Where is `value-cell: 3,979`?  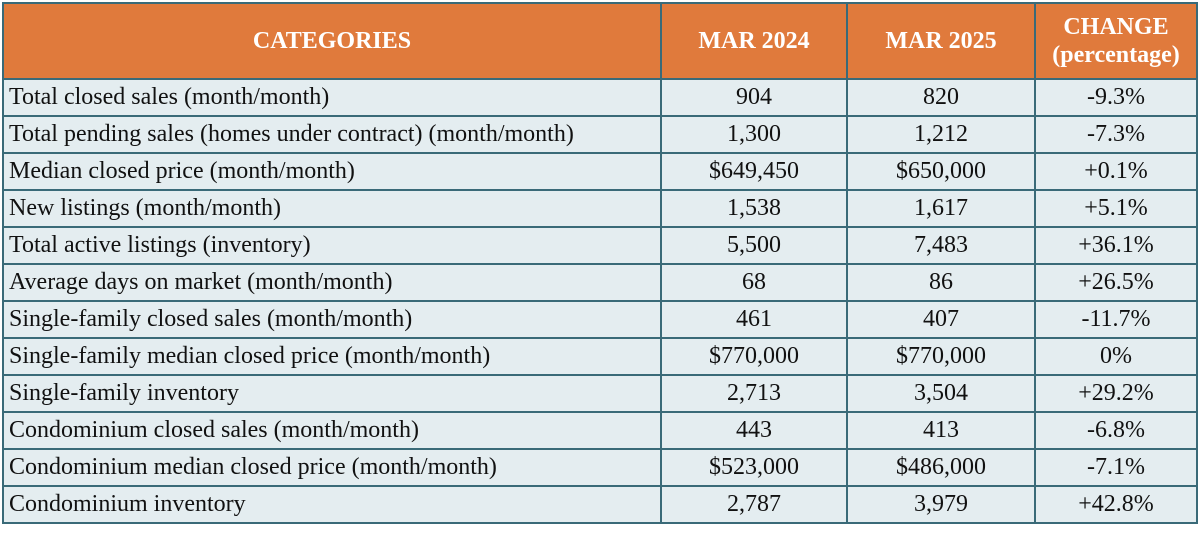 value-cell: 3,979 is located at coordinates (941, 504).